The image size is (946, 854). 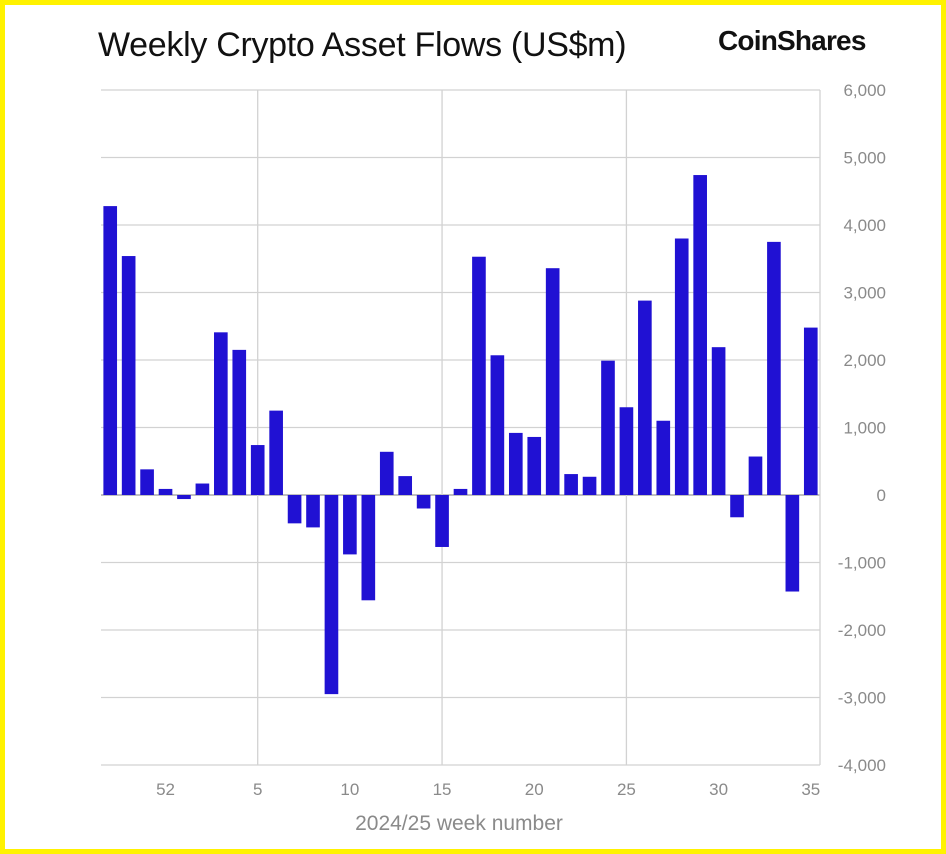 What do you see at coordinates (810, 789) in the screenshot?
I see `x-tick-label: 35` at bounding box center [810, 789].